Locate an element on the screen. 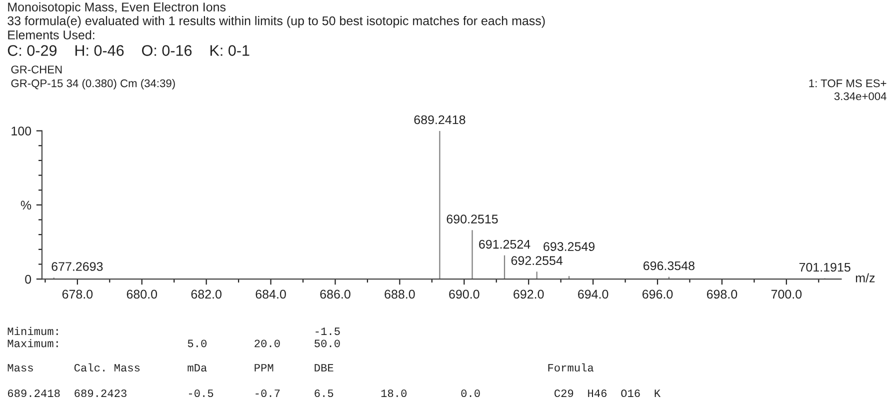 This screenshot has height=405, width=893. chart-title: Monoisotopic Mass, Even Electron Ions is located at coordinates (117, 8).